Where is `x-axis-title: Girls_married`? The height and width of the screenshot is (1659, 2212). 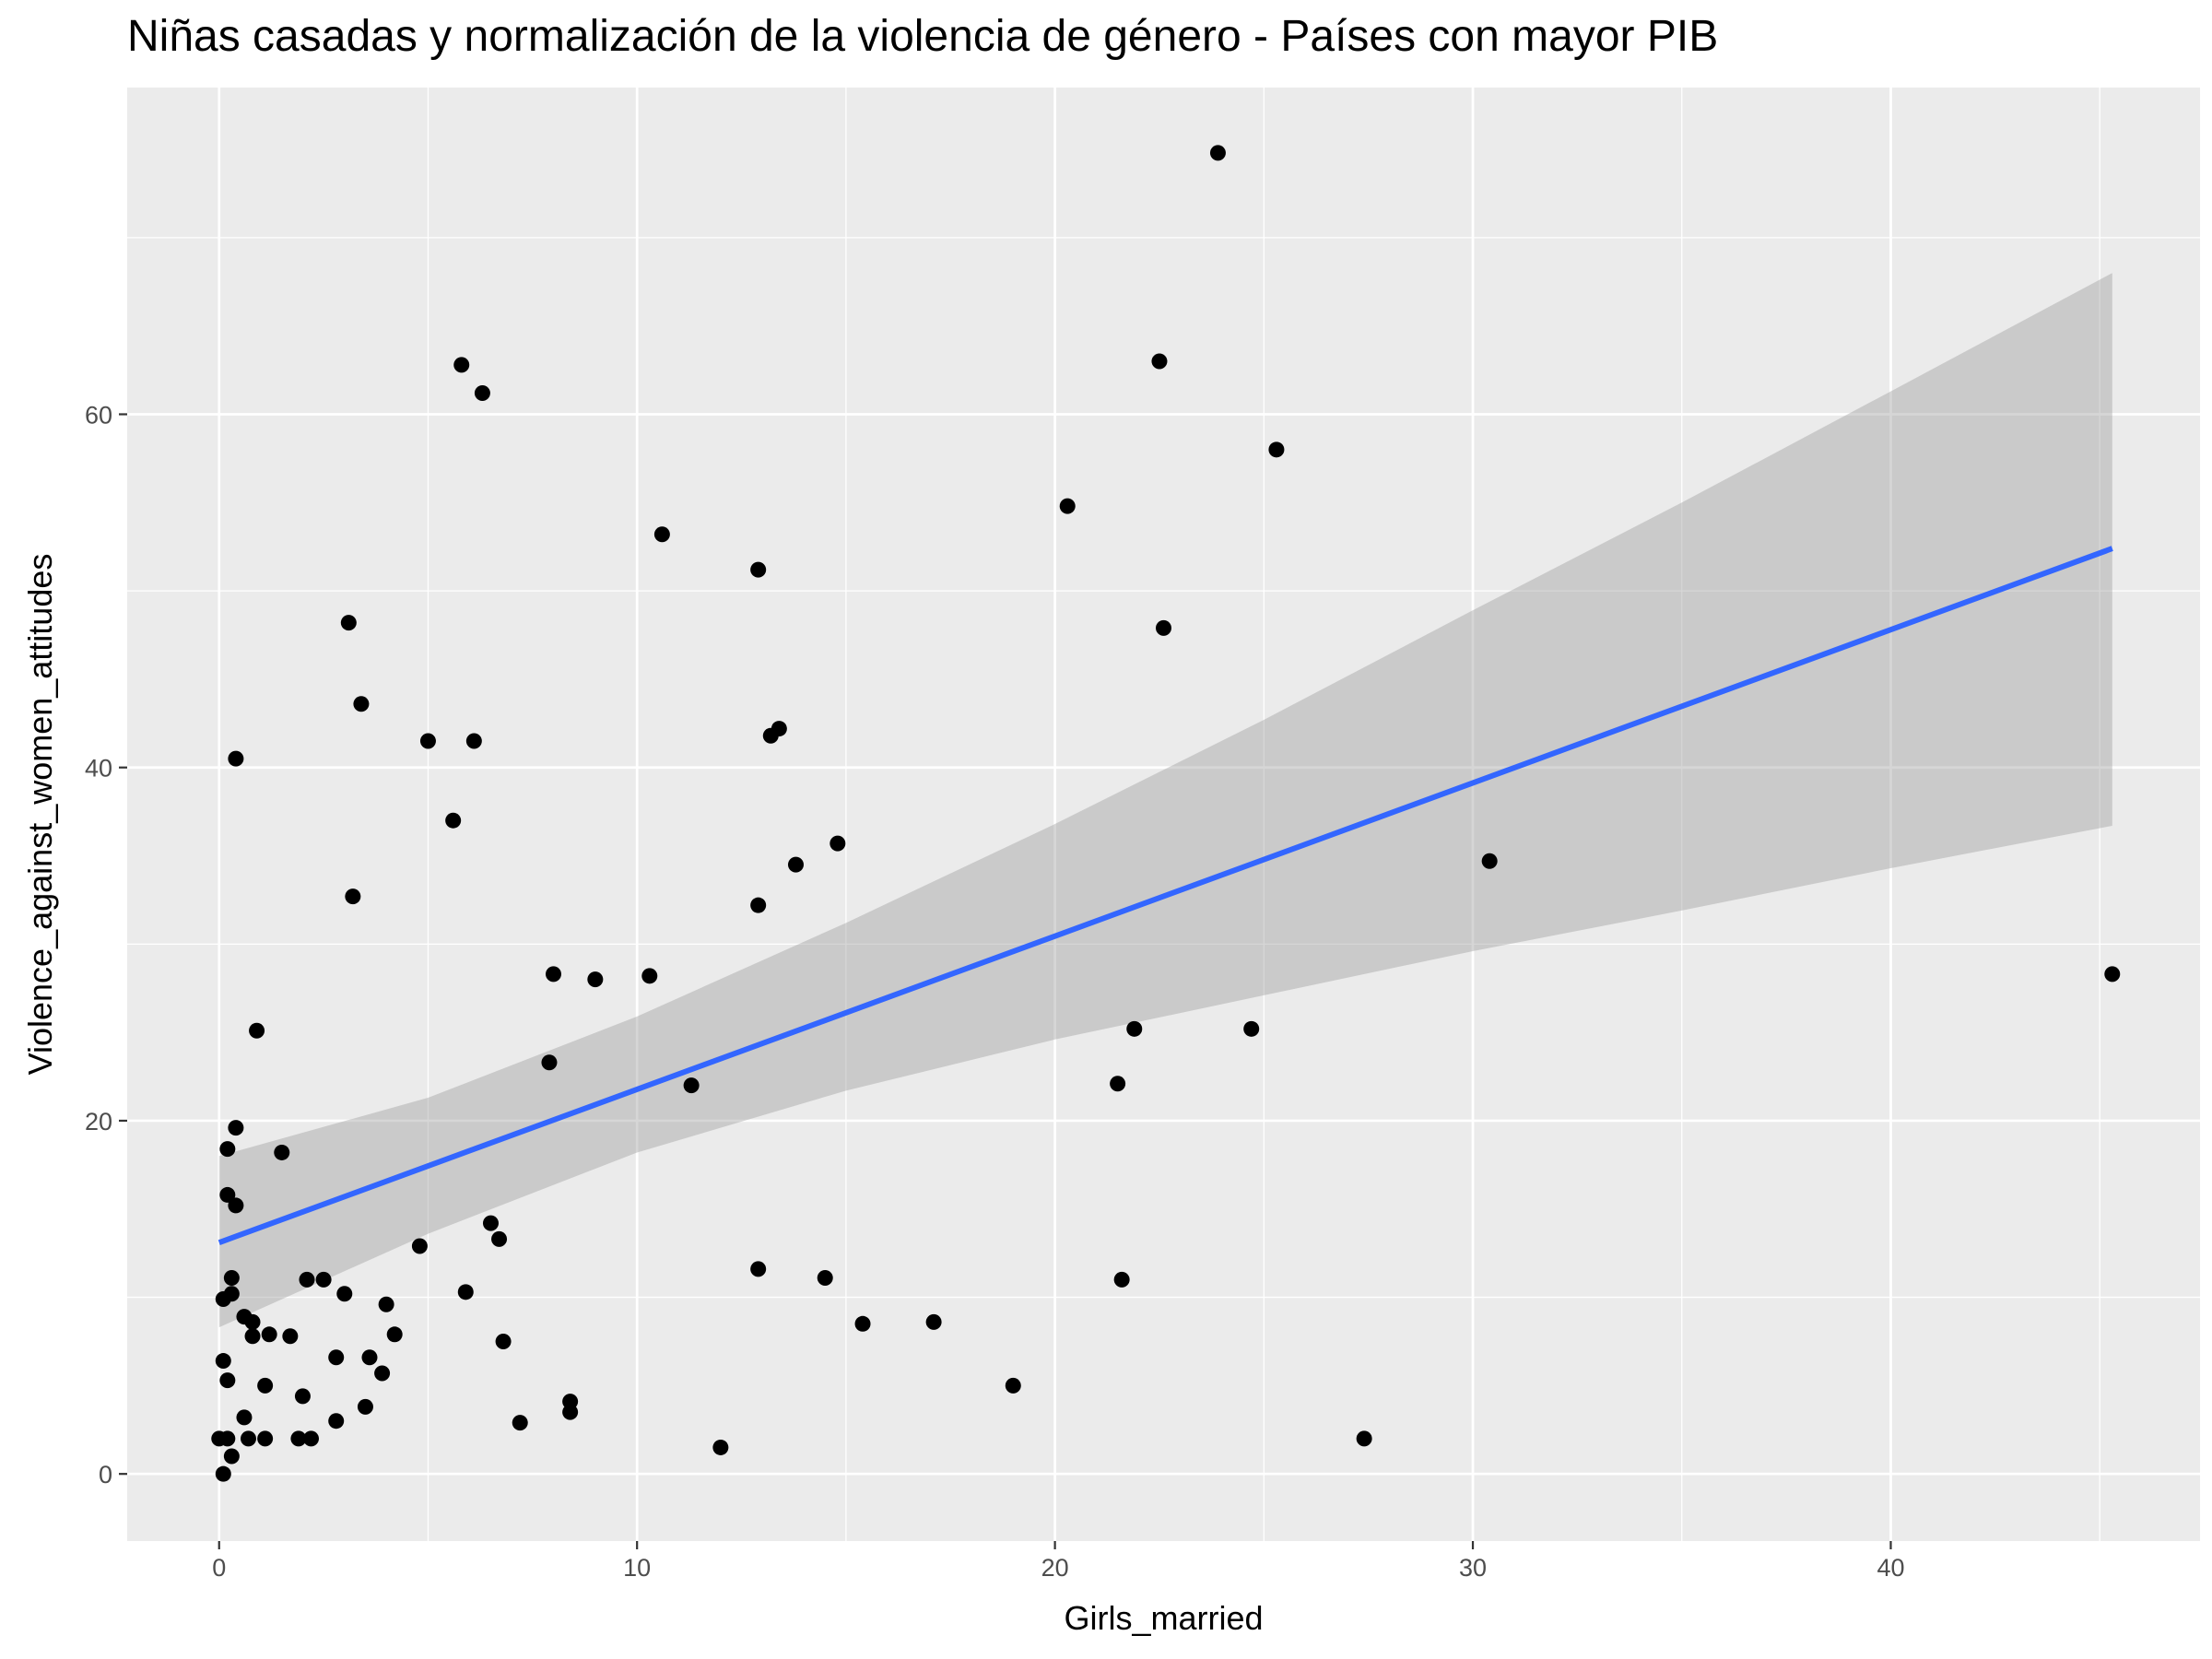 x-axis-title: Girls_married is located at coordinates (1163, 1618).